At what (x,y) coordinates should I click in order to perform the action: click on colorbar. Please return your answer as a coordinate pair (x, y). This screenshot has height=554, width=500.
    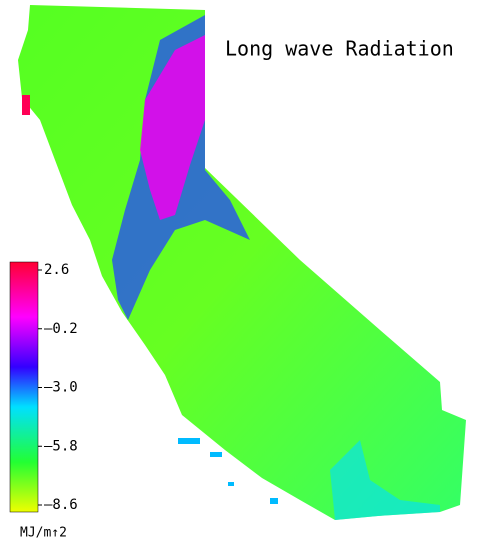
    Looking at the image, I should click on (24, 387).